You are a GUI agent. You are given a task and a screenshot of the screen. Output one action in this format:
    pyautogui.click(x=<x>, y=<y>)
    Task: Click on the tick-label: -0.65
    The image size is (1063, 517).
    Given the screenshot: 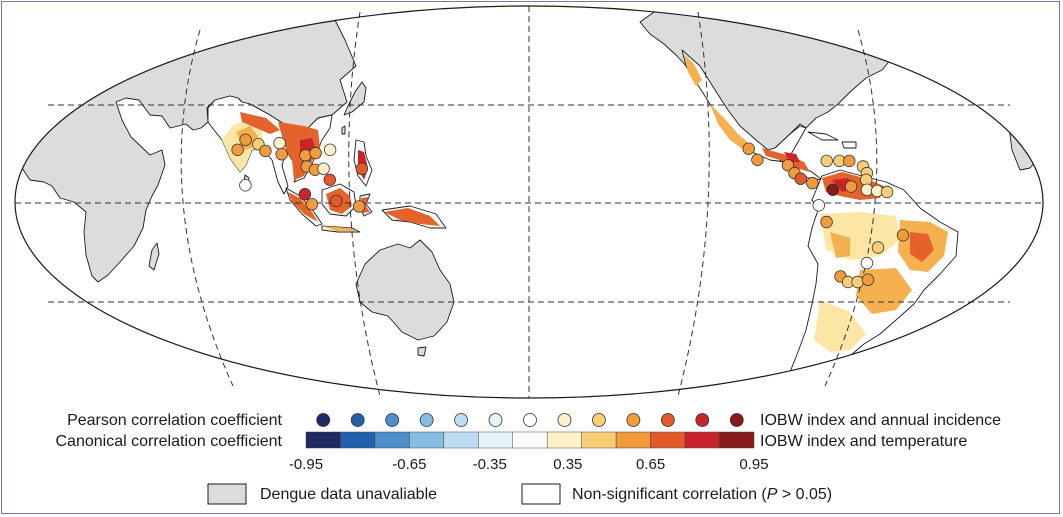 What is the action you would take?
    pyautogui.click(x=409, y=464)
    